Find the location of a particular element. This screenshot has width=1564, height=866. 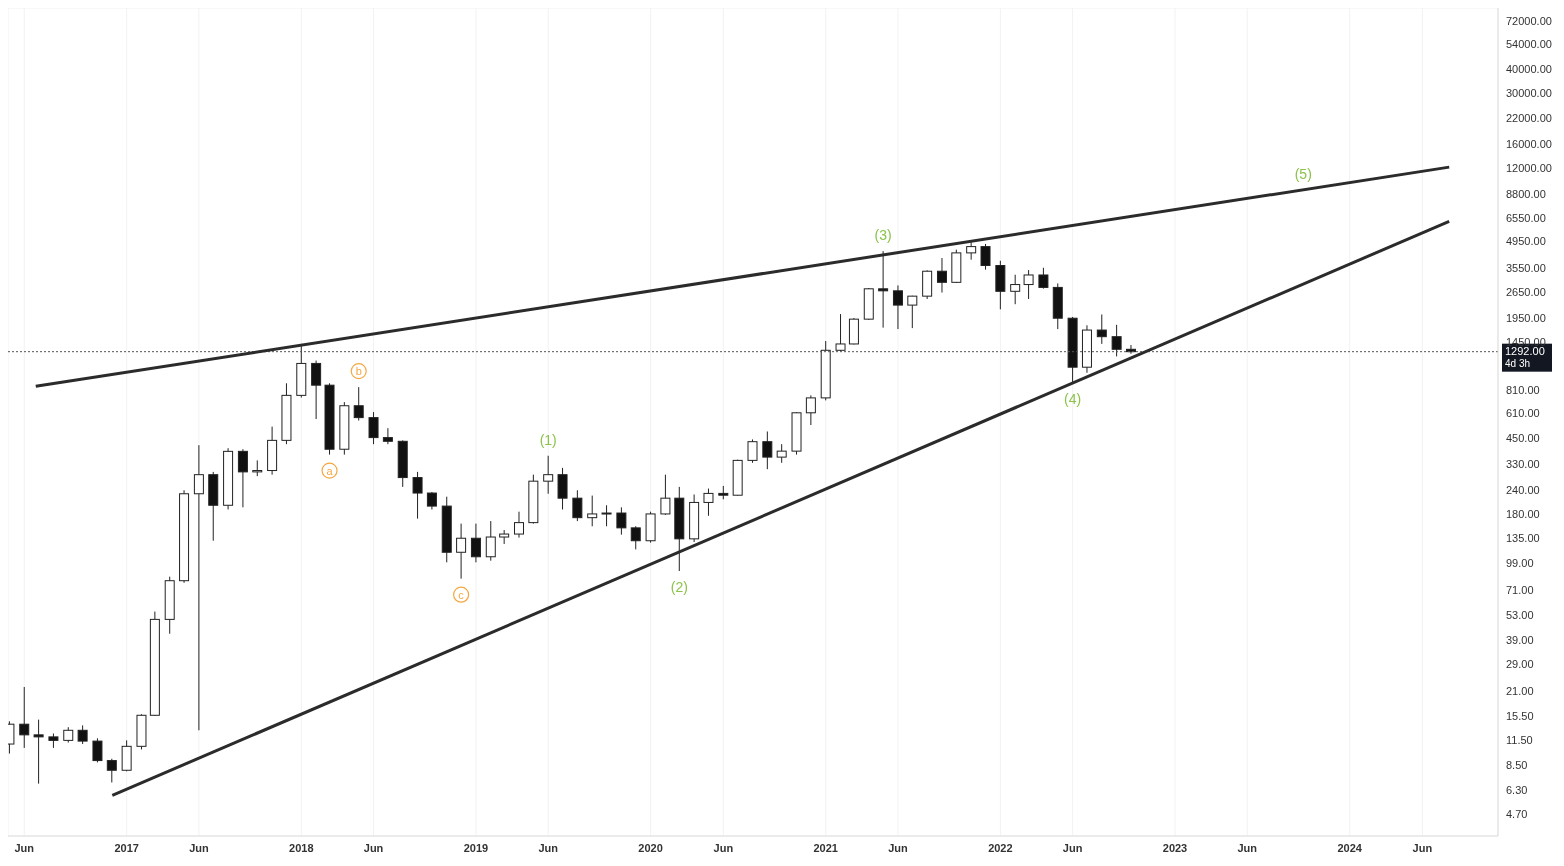

x-tick-label: 2017 is located at coordinates (126, 847).